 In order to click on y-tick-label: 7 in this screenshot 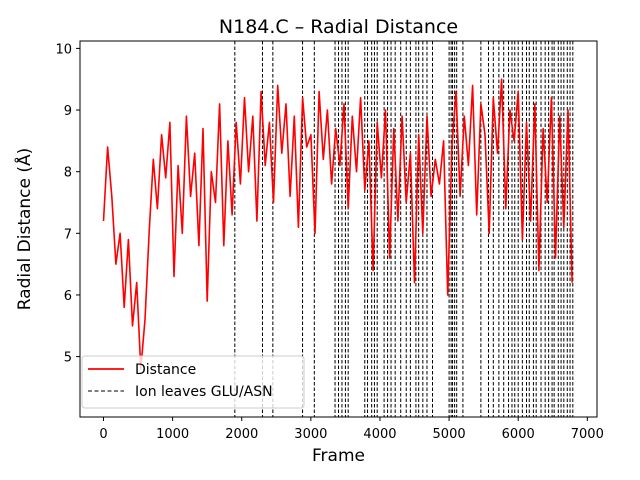, I will do `click(68, 234)`.